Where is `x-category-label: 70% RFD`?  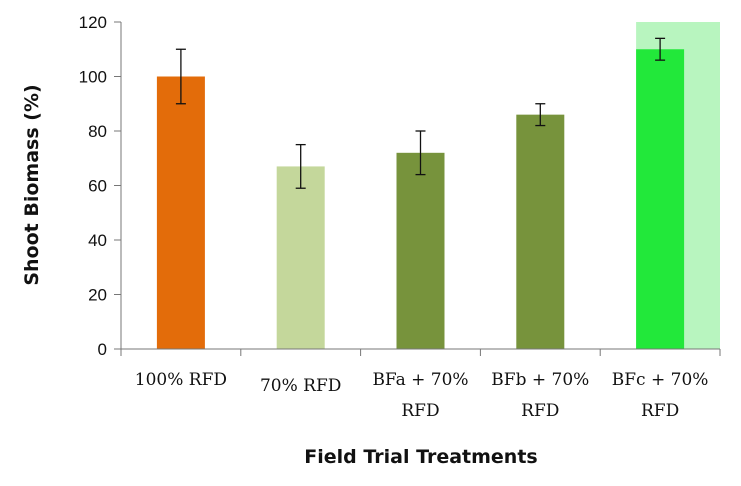 x-category-label: 70% RFD is located at coordinates (300, 386).